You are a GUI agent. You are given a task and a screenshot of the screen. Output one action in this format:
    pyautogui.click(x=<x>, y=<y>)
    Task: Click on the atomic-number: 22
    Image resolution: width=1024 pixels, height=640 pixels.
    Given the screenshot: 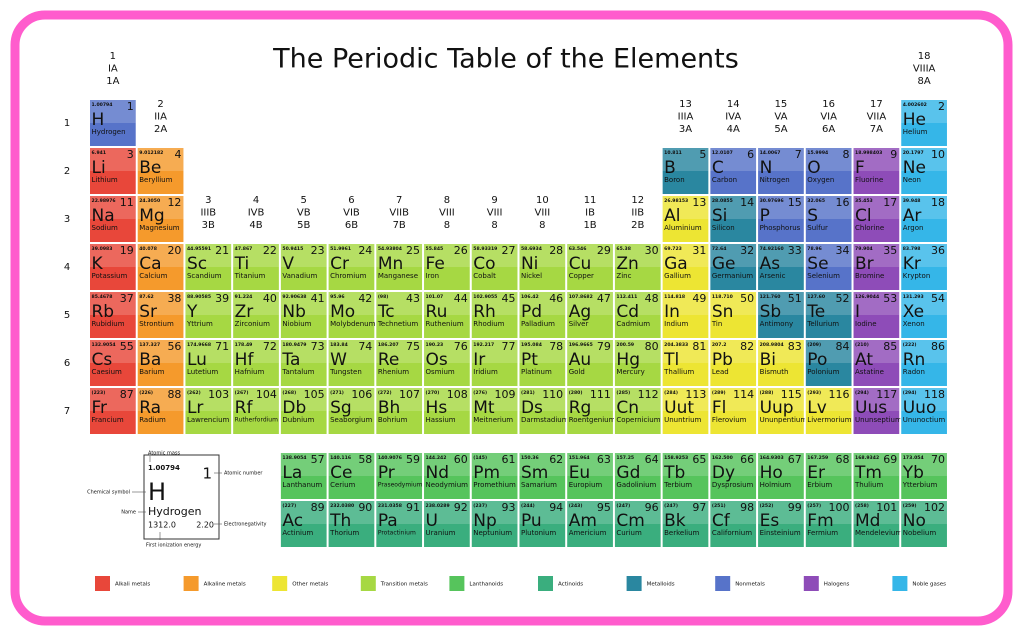 What is the action you would take?
    pyautogui.click(x=270, y=250)
    